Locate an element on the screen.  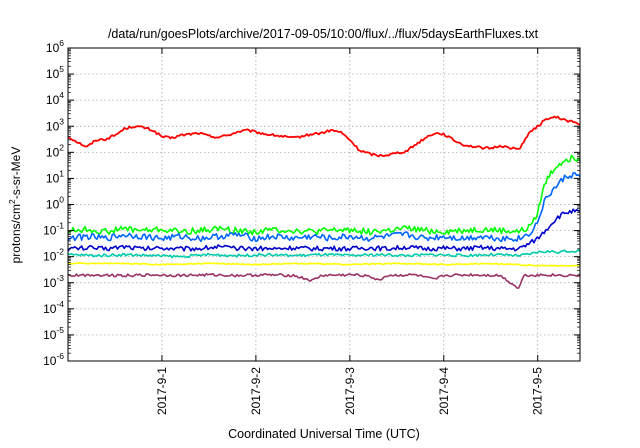
y-tick-label: 10⁴ is located at coordinates (55, 98).